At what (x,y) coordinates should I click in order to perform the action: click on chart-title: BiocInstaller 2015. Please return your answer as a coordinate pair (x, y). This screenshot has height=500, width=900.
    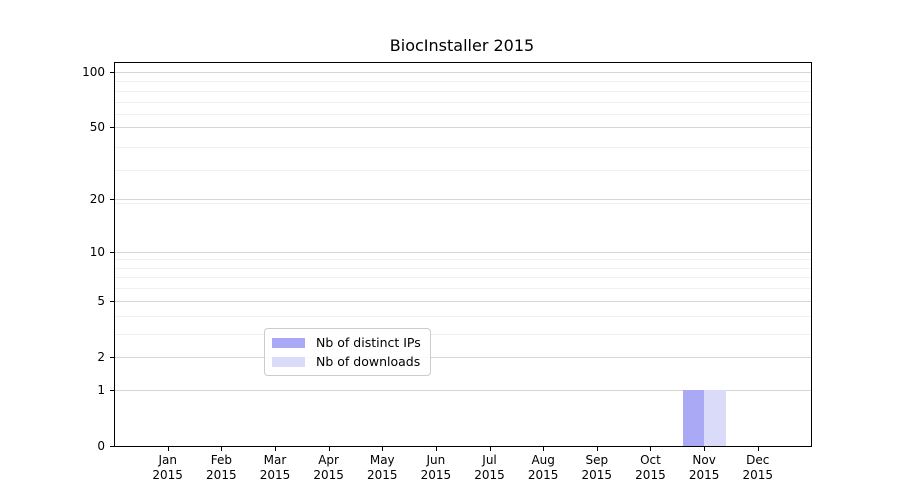
    Looking at the image, I should click on (462, 45).